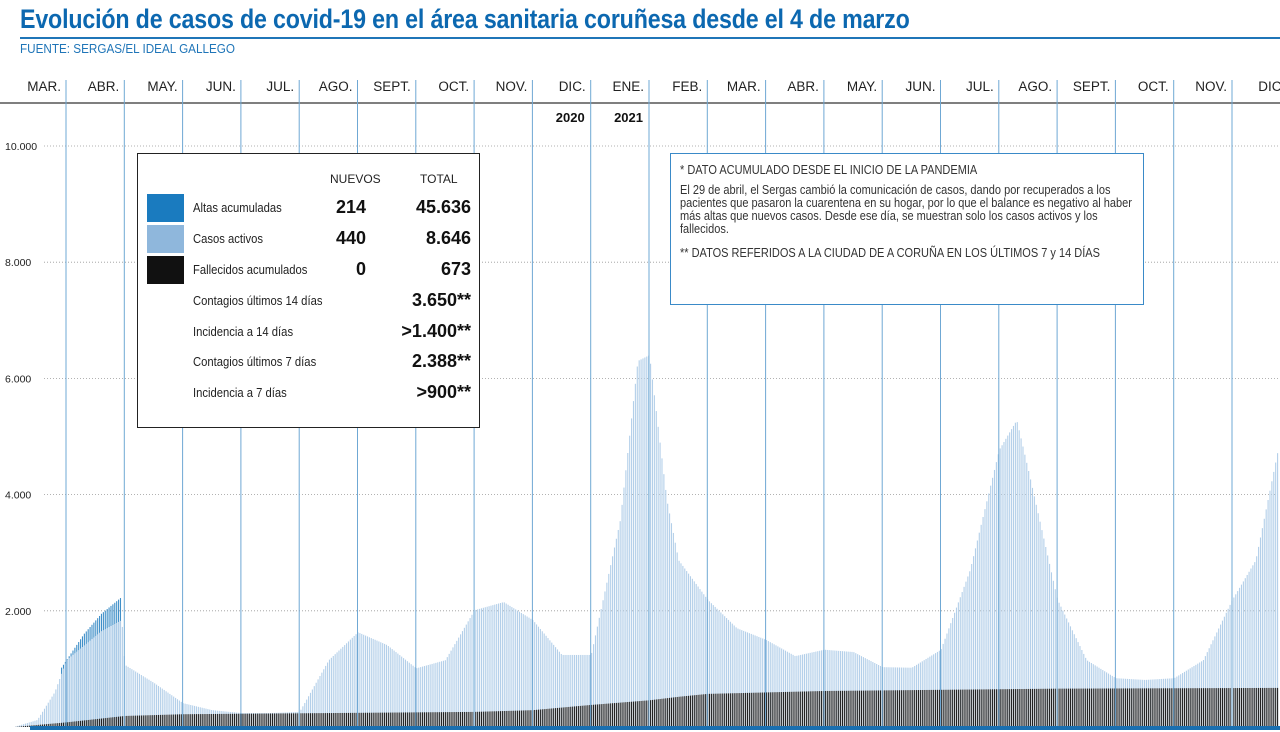  What do you see at coordinates (104, 86) in the screenshot?
I see `month-label: ABR.` at bounding box center [104, 86].